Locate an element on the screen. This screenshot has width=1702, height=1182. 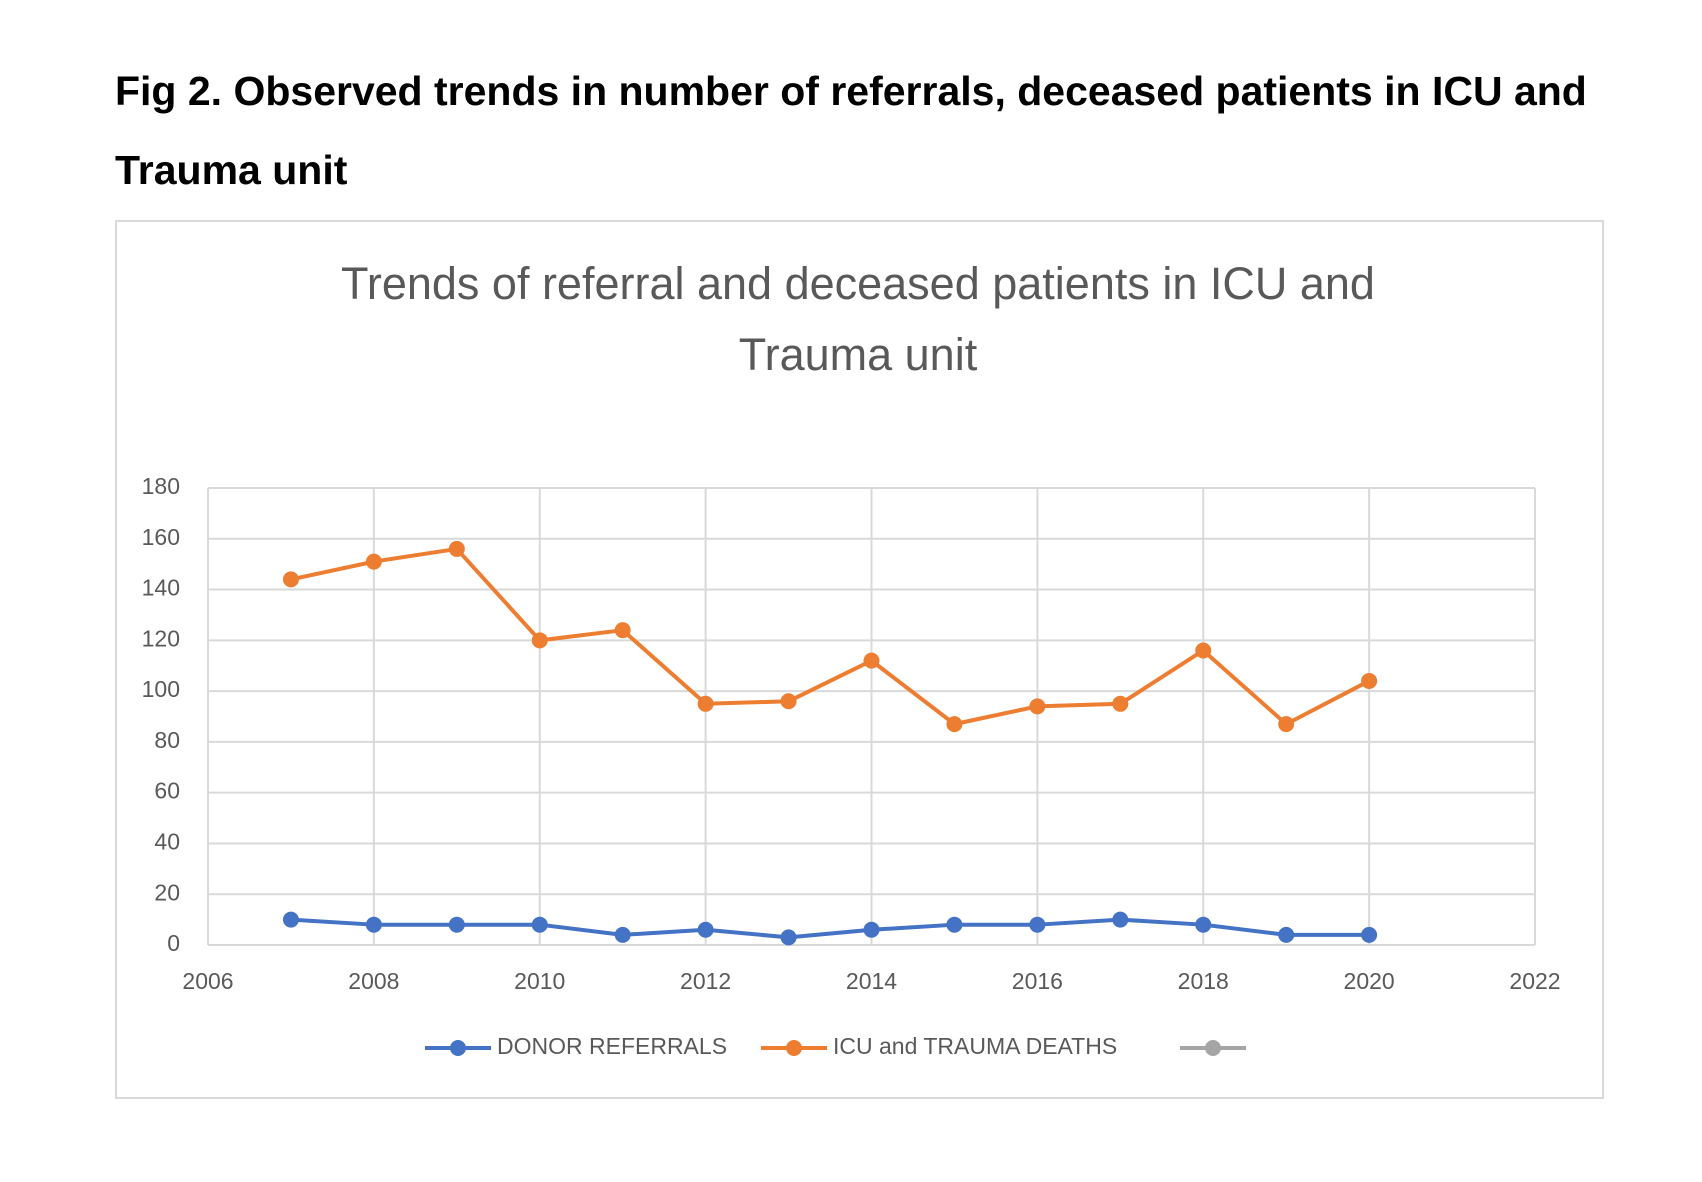
x-tick-label: 2022 is located at coordinates (1534, 981).